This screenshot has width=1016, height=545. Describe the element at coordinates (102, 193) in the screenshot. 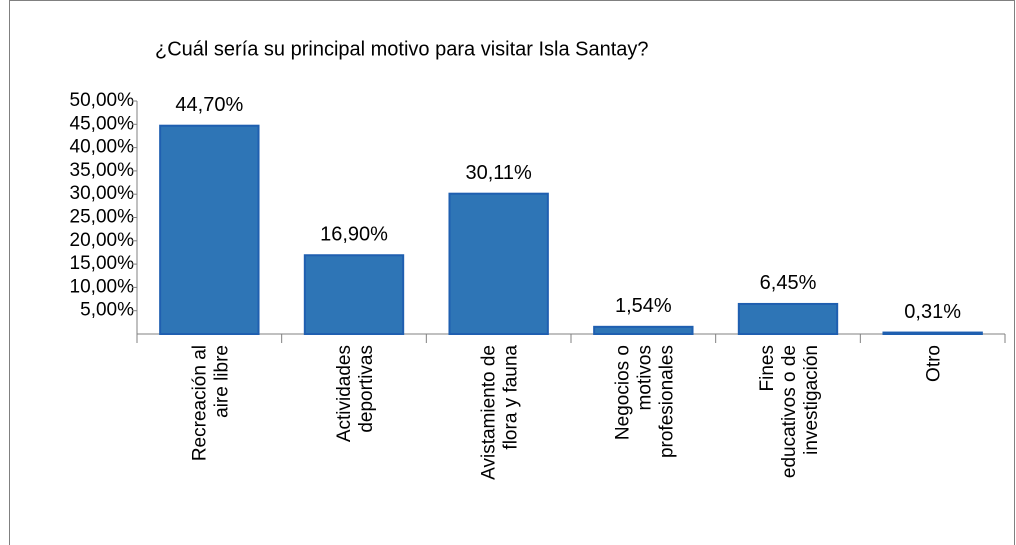

I see `y-tick-label: 30,00%` at that location.